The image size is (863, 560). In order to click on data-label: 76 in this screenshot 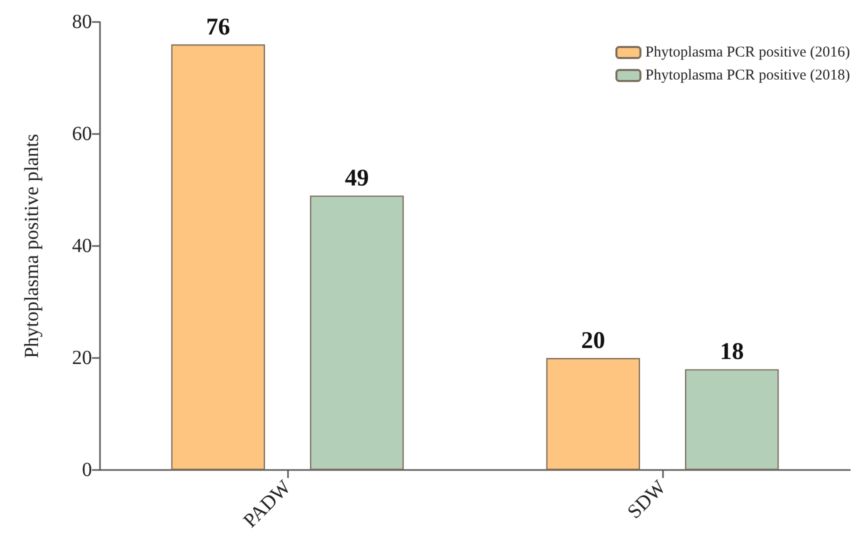, I will do `click(218, 27)`.